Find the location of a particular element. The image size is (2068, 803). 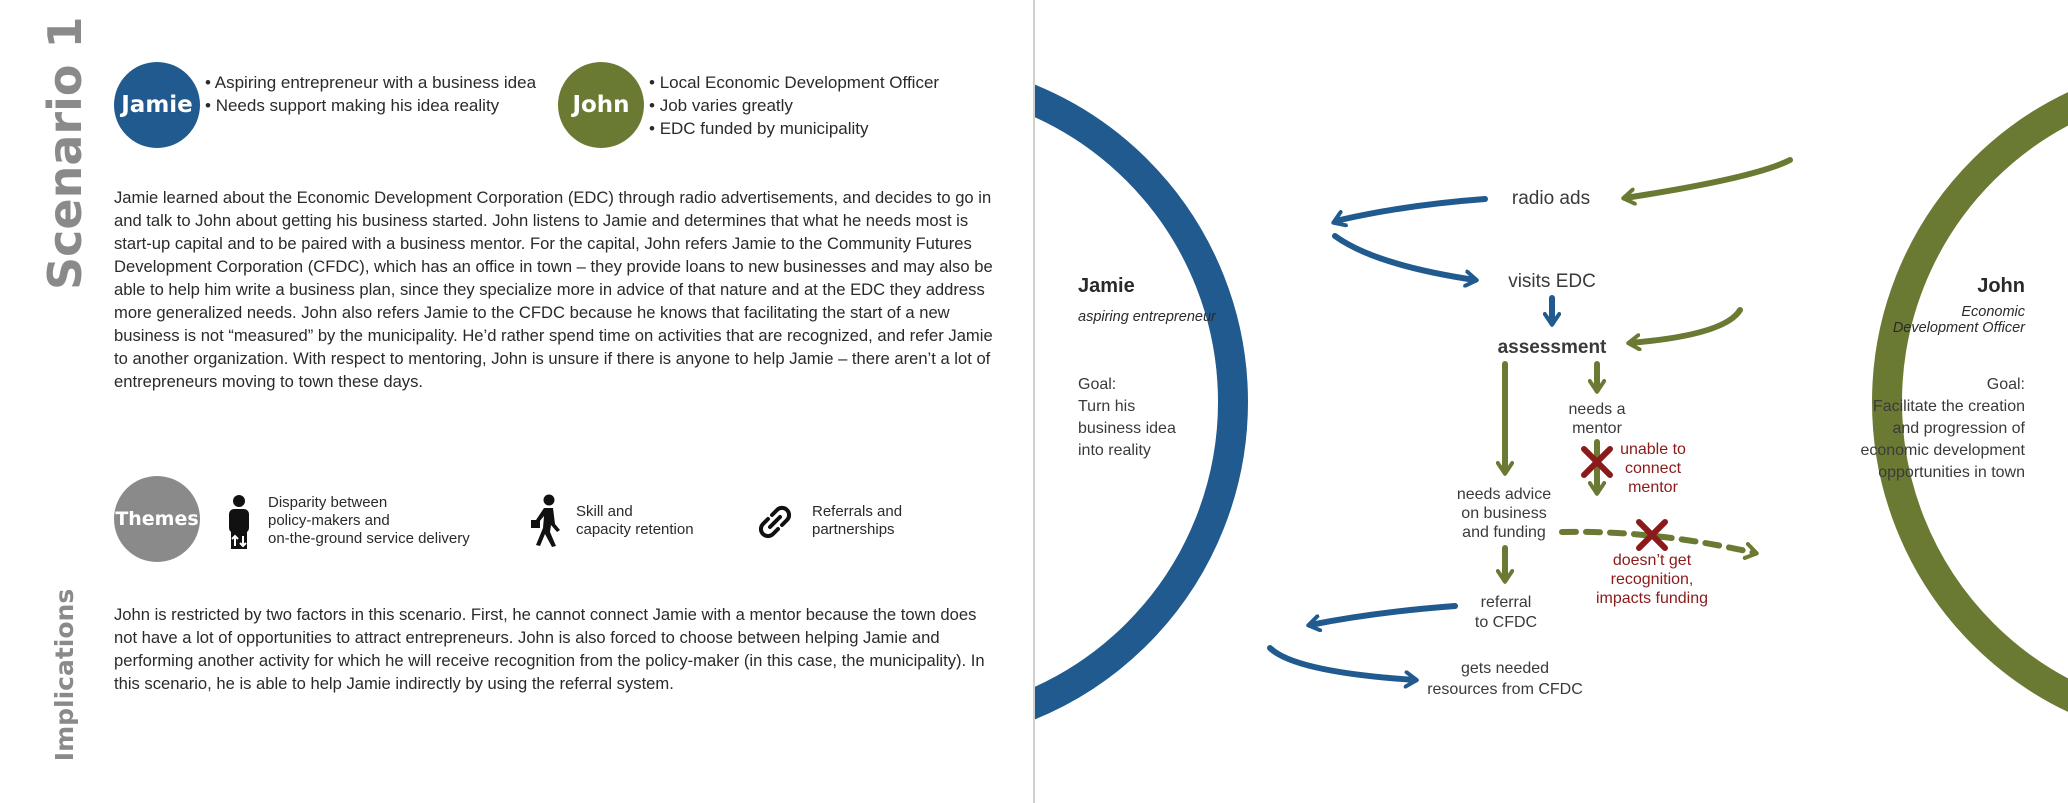

implications-title: Implications is located at coordinates (64, 675).